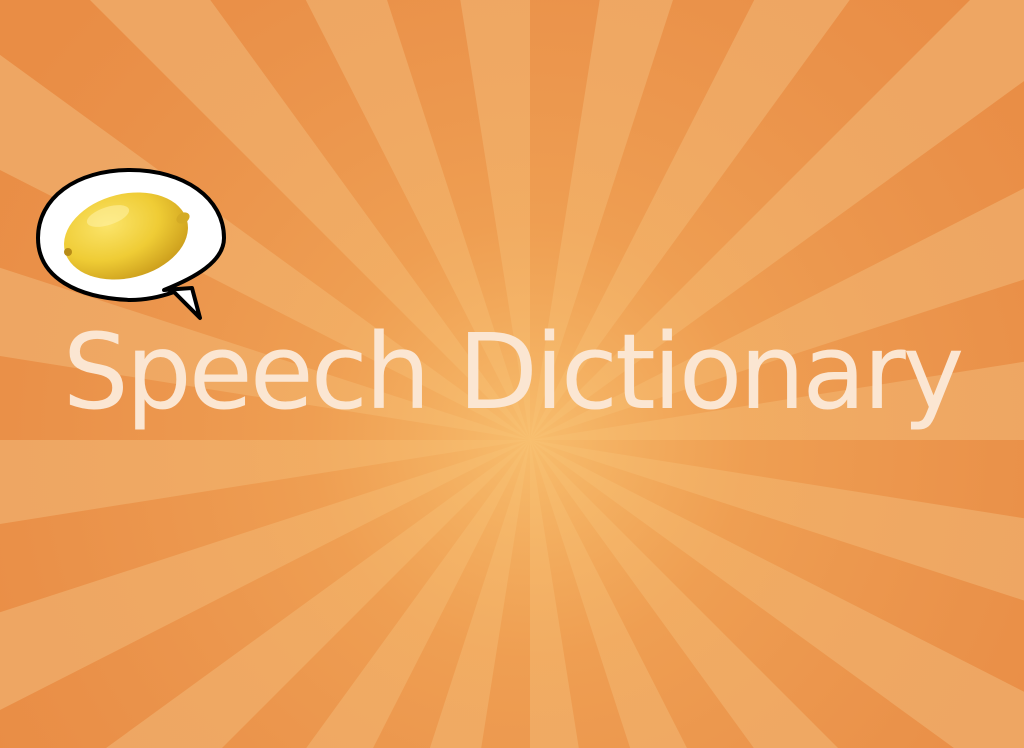  Describe the element at coordinates (513, 372) in the screenshot. I see `app-title: Speech Dictionary` at that location.